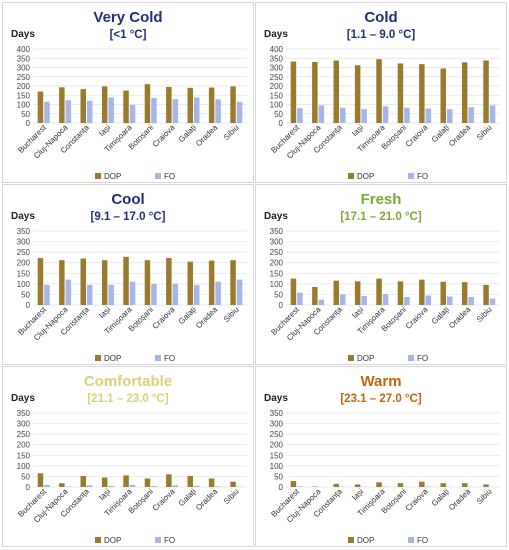 The height and width of the screenshot is (550, 509). What do you see at coordinates (381, 381) in the screenshot?
I see `chart-title: Warm` at bounding box center [381, 381].